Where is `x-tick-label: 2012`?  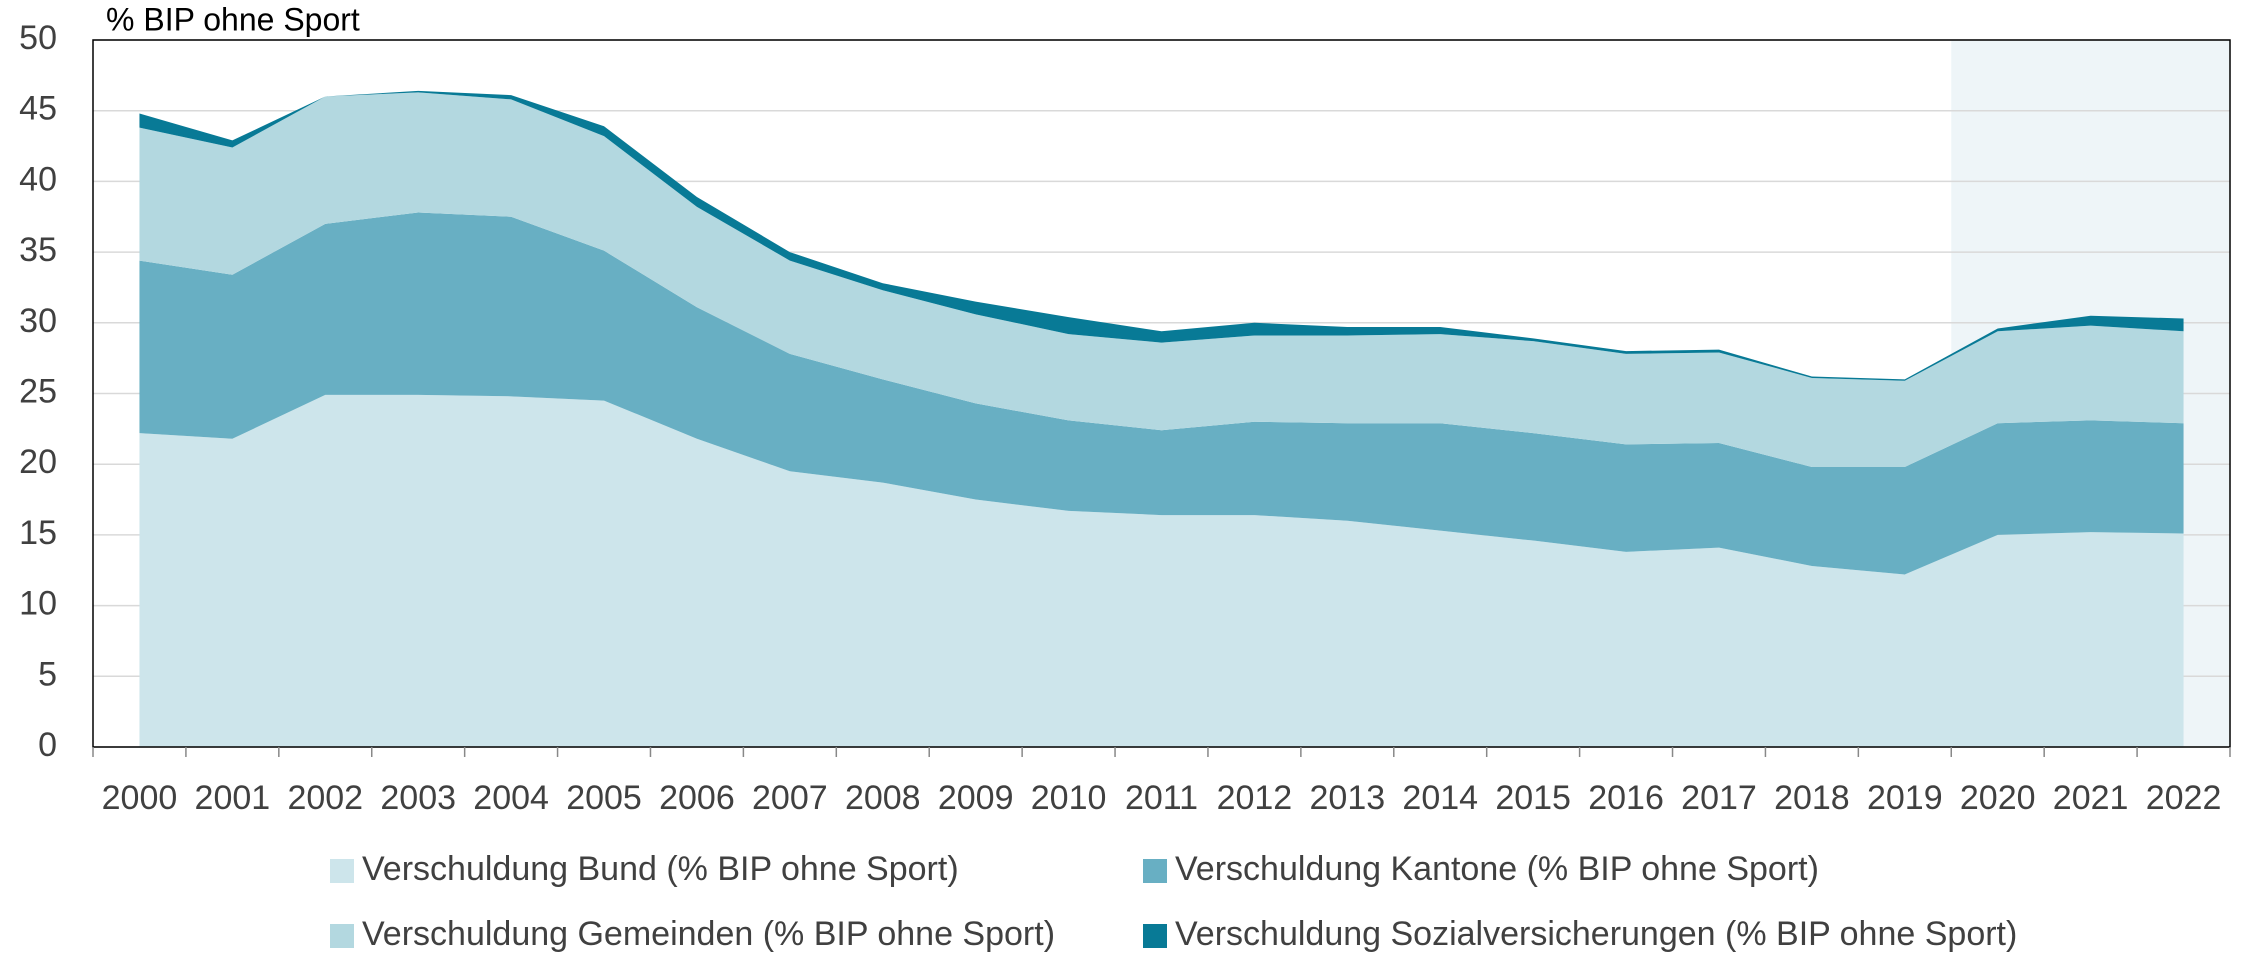
x-tick-label: 2012 is located at coordinates (1255, 798).